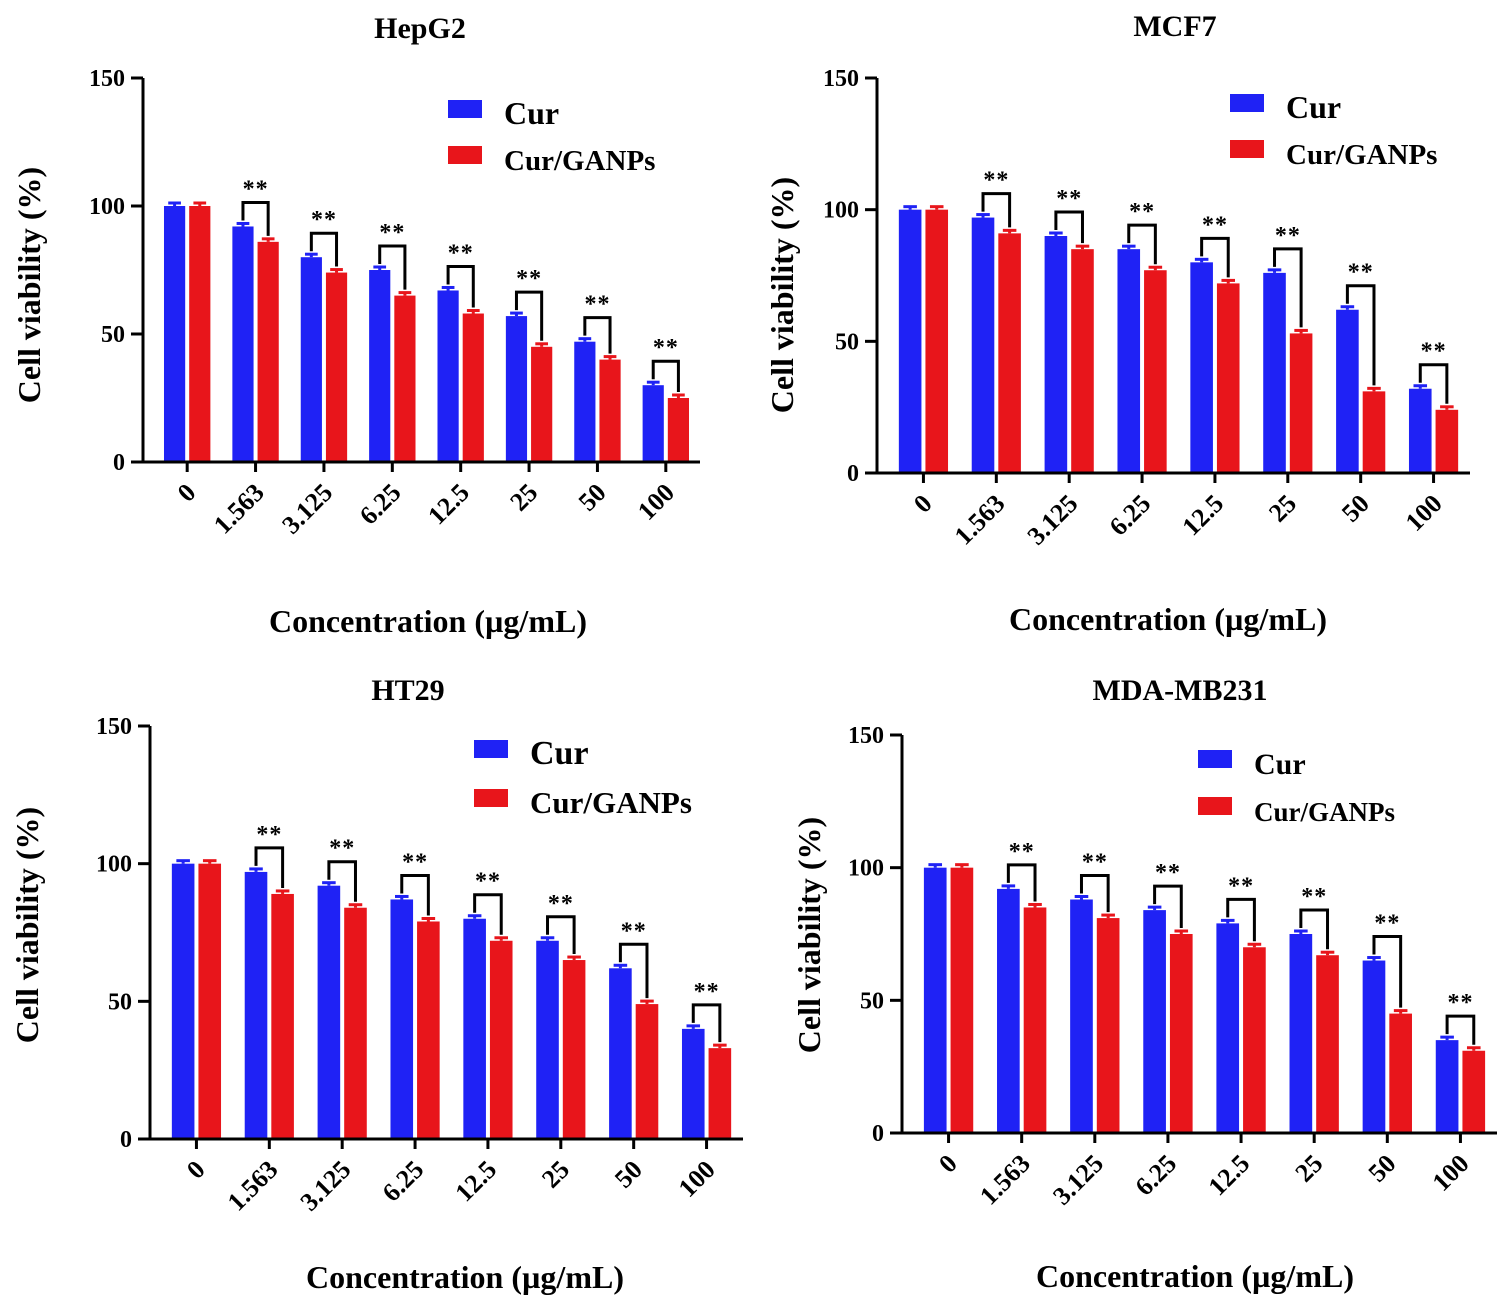  I want to click on chart-title: HepG2, so click(420, 28).